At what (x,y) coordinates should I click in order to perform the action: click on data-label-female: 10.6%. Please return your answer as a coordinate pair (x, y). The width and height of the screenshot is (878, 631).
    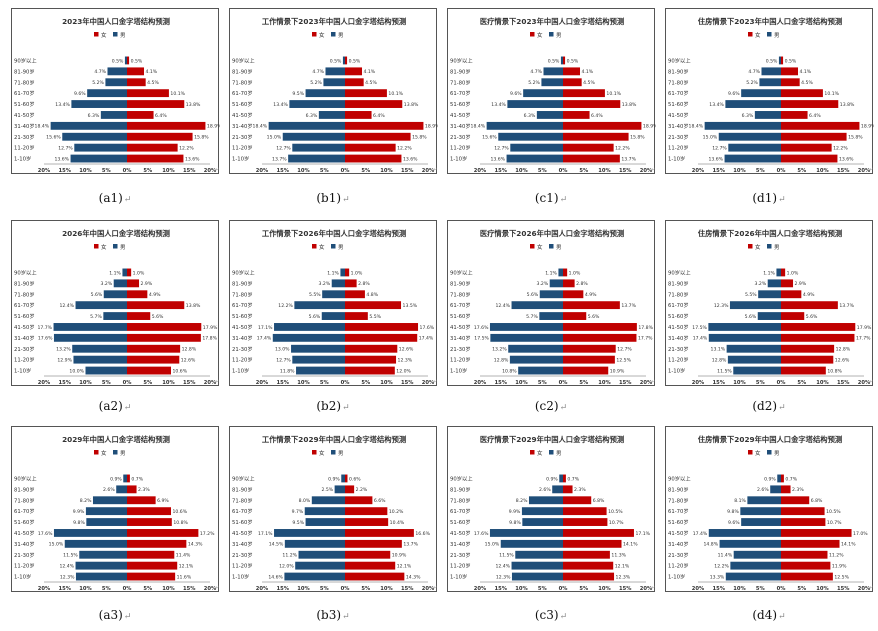
    Looking at the image, I should click on (179, 512).